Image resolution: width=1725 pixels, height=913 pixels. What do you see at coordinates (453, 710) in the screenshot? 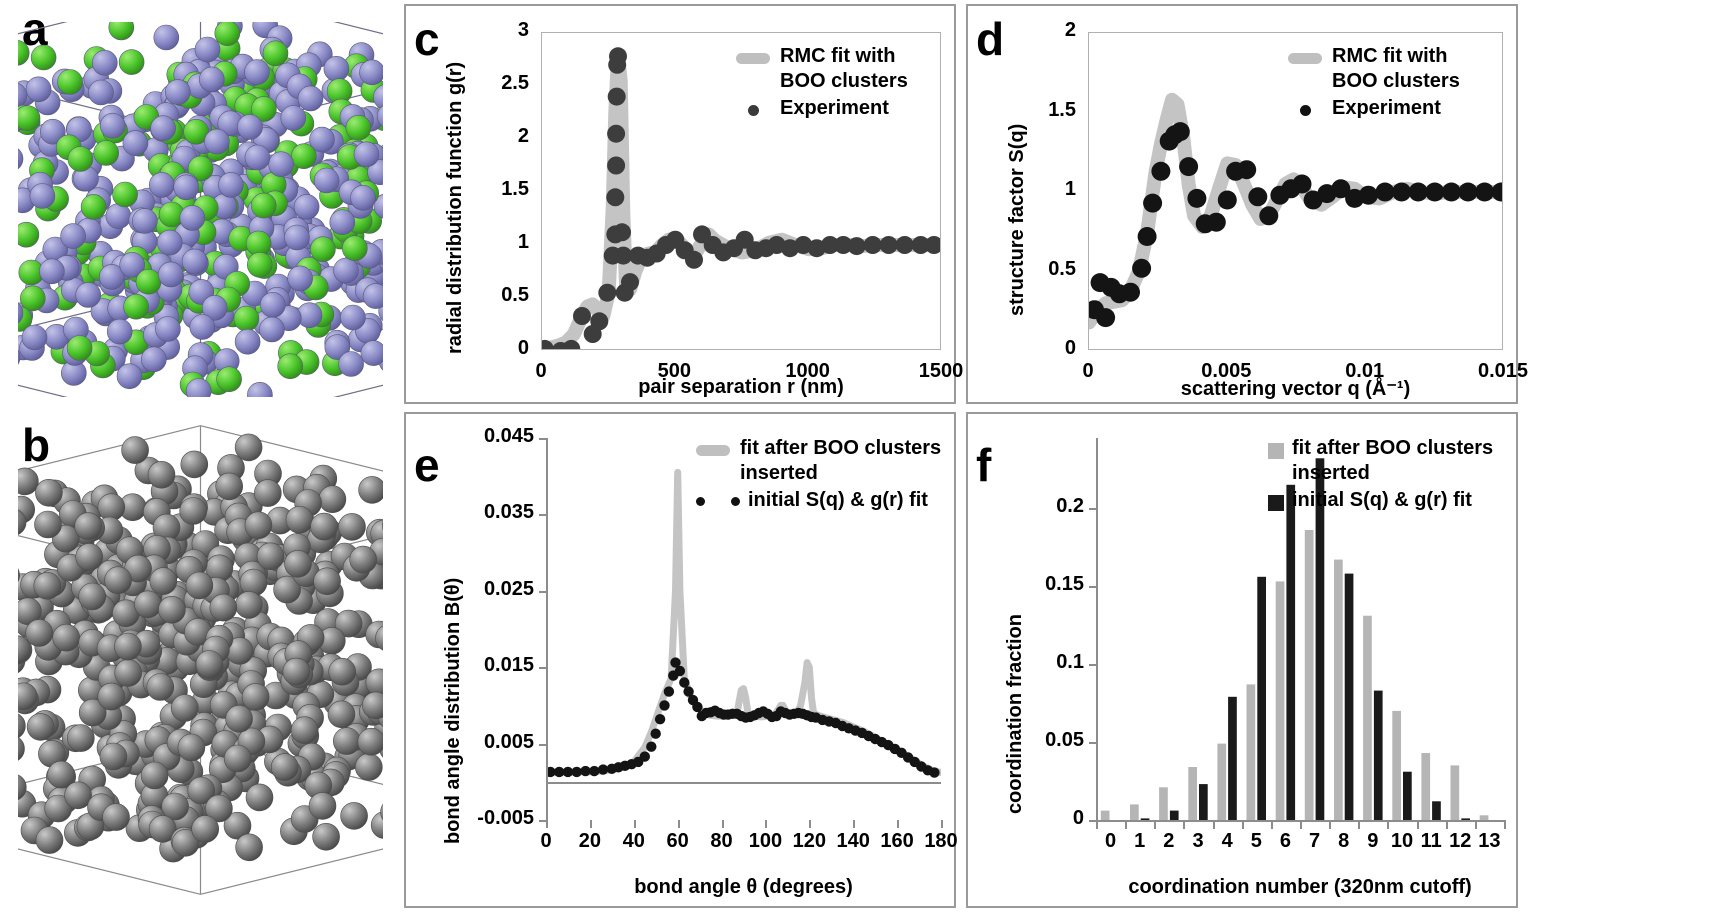
I see `panel-e-y-axis-title: bond angle distribution B(θ)` at bounding box center [453, 710].